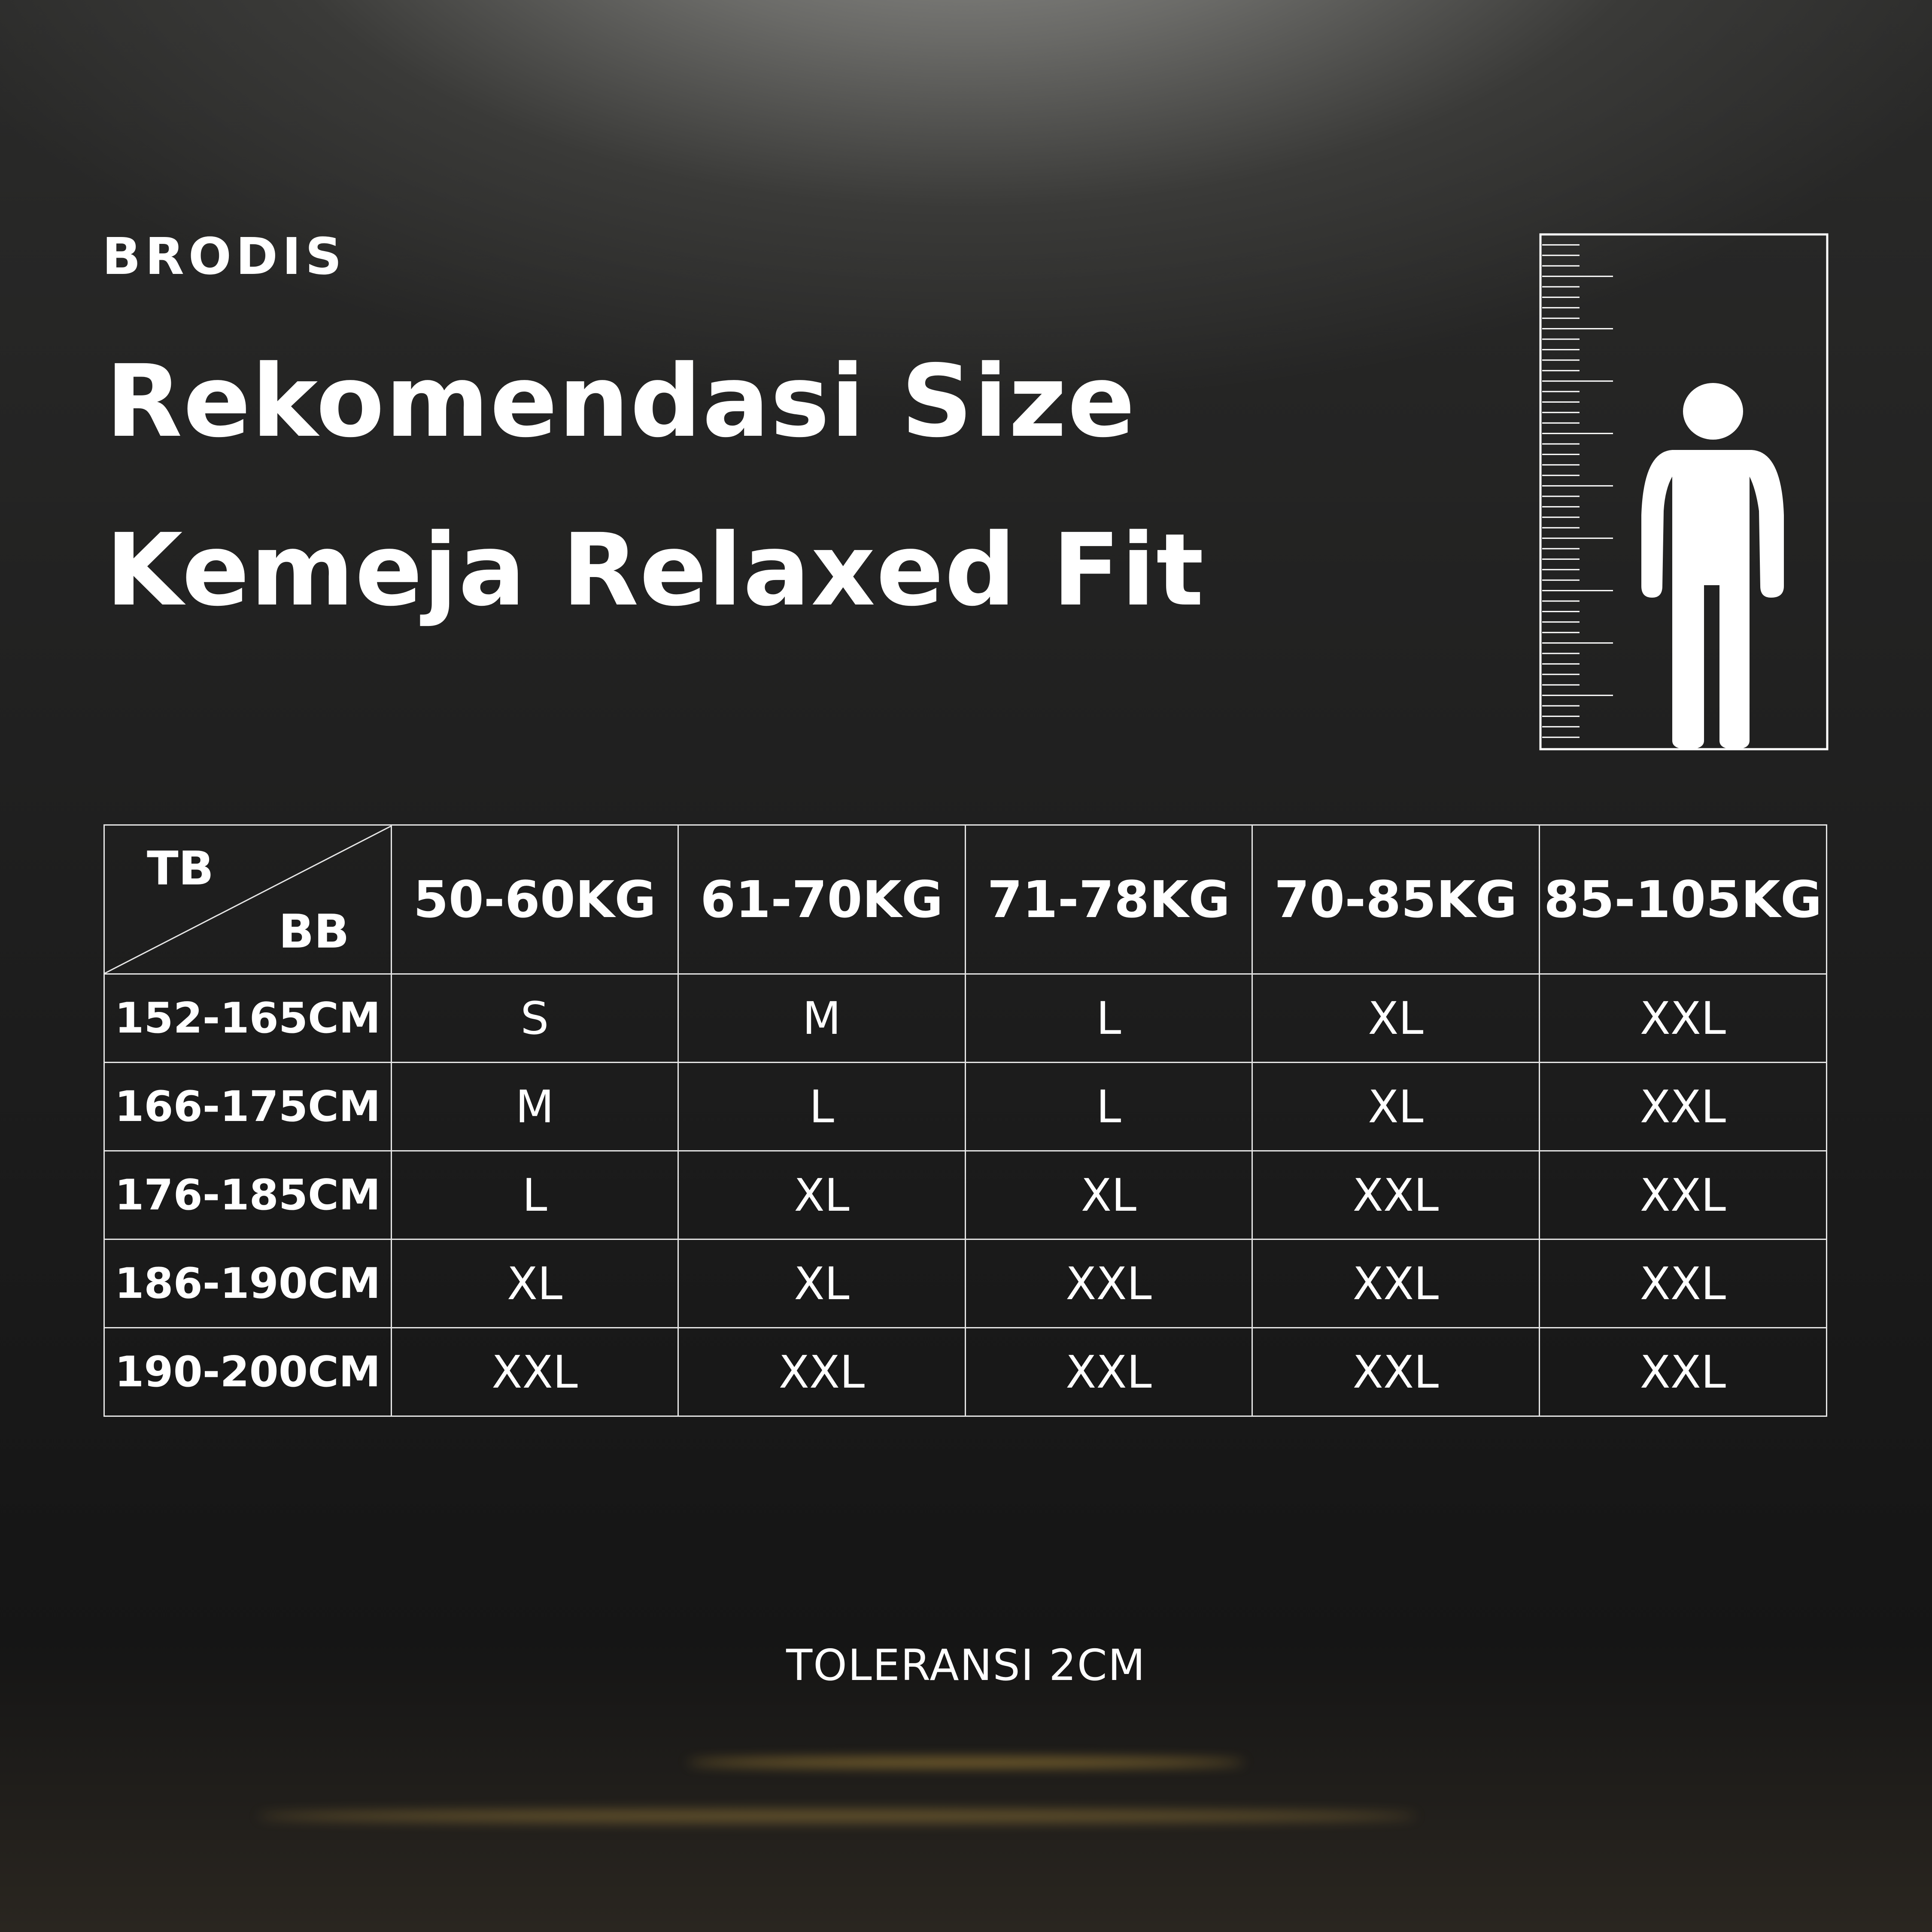  I want to click on column-header: 61-70KG, so click(821, 900).